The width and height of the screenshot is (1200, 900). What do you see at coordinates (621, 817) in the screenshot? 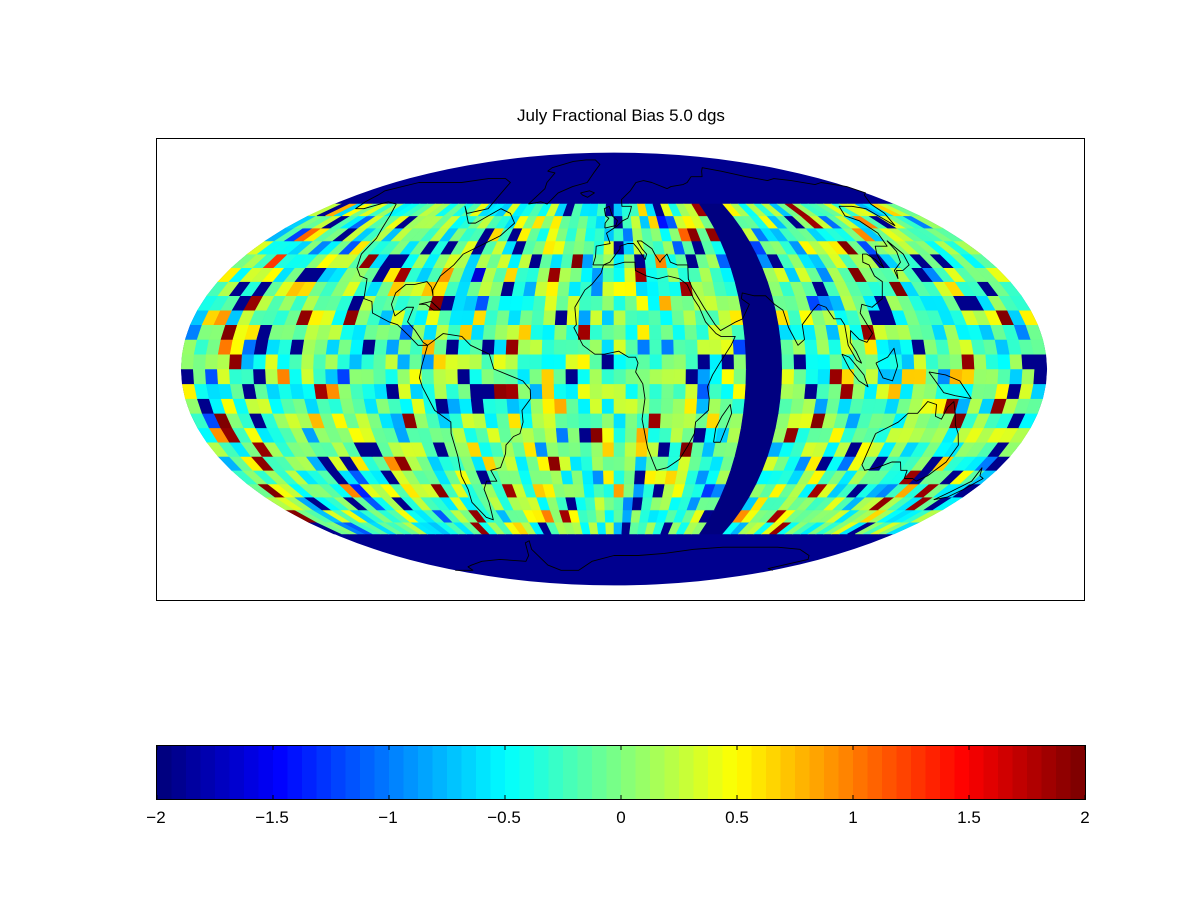
I see `colorbar-tick-label: 0` at bounding box center [621, 817].